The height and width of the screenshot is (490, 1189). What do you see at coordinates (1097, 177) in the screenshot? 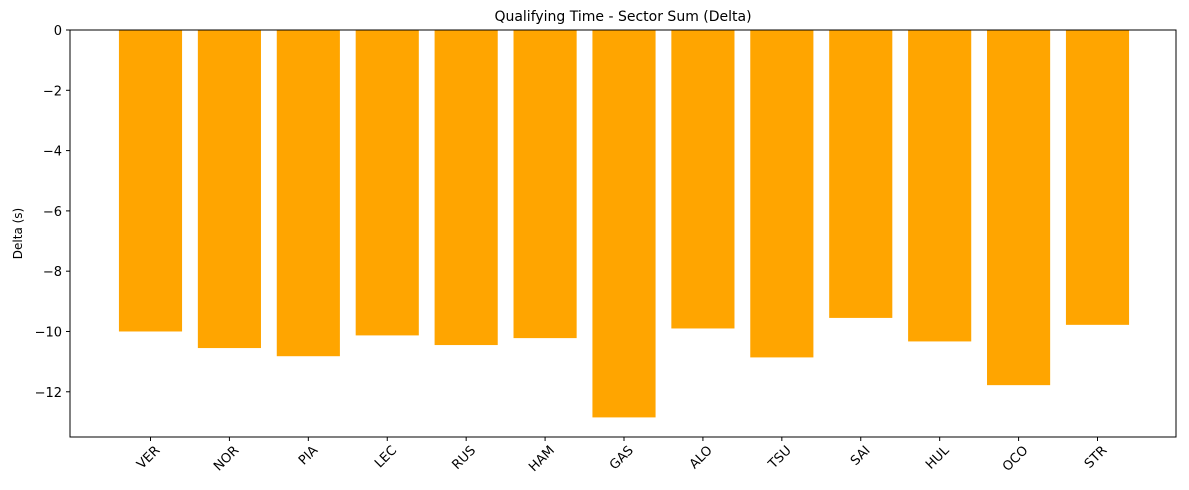
I see `bar-str` at bounding box center [1097, 177].